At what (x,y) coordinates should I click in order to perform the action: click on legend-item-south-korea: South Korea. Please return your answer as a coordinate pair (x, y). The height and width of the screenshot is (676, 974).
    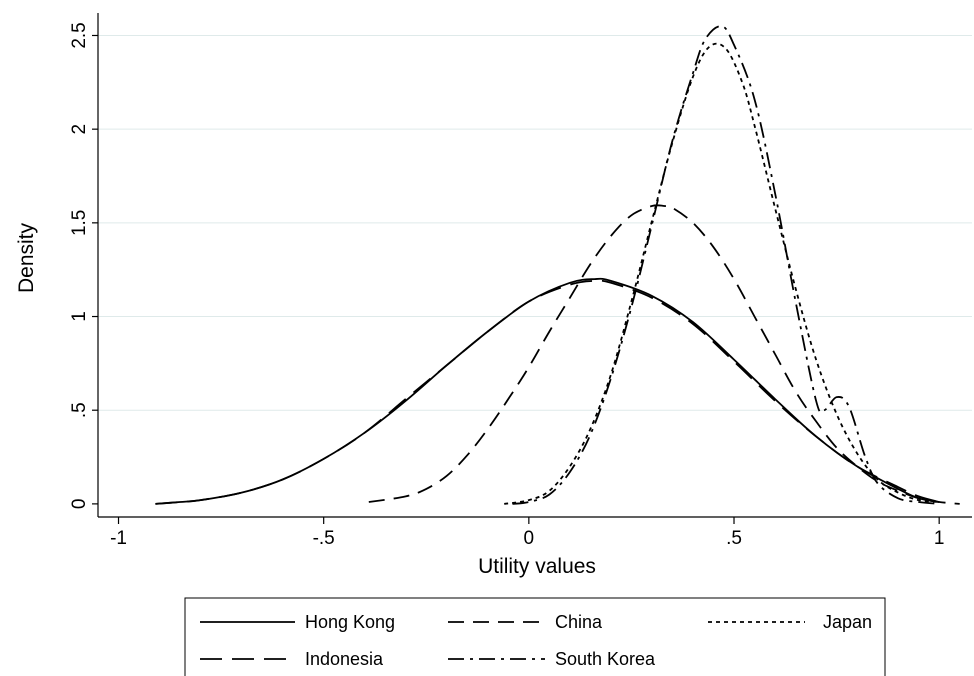
    Looking at the image, I should click on (552, 659).